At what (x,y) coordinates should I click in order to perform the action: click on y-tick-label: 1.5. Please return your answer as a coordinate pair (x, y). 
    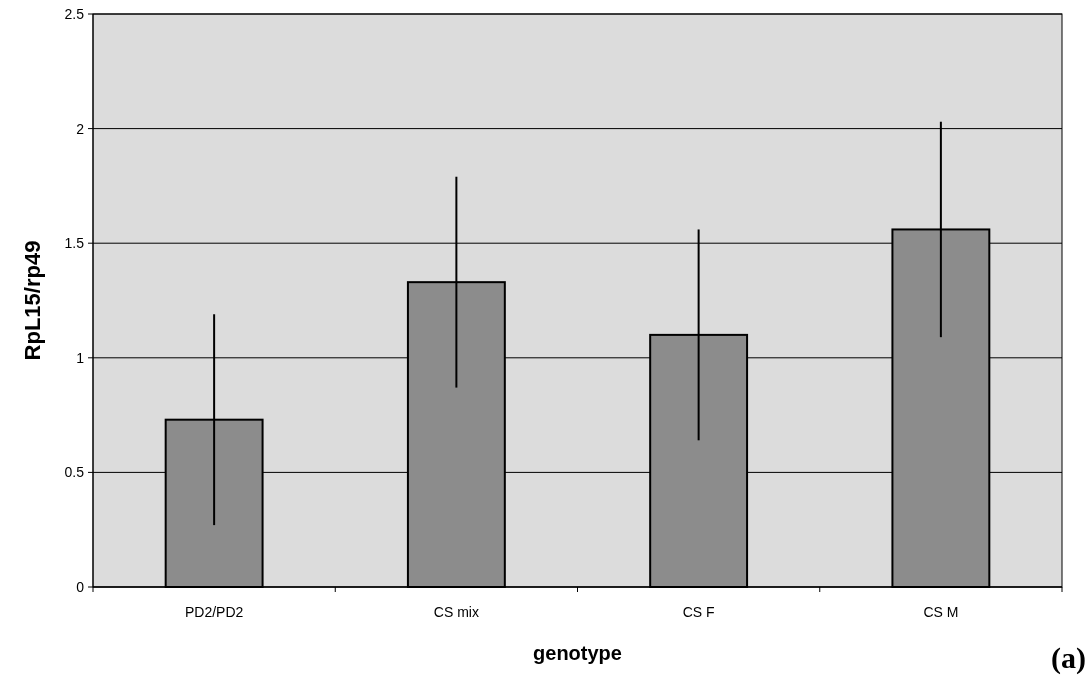
    Looking at the image, I should click on (74, 243).